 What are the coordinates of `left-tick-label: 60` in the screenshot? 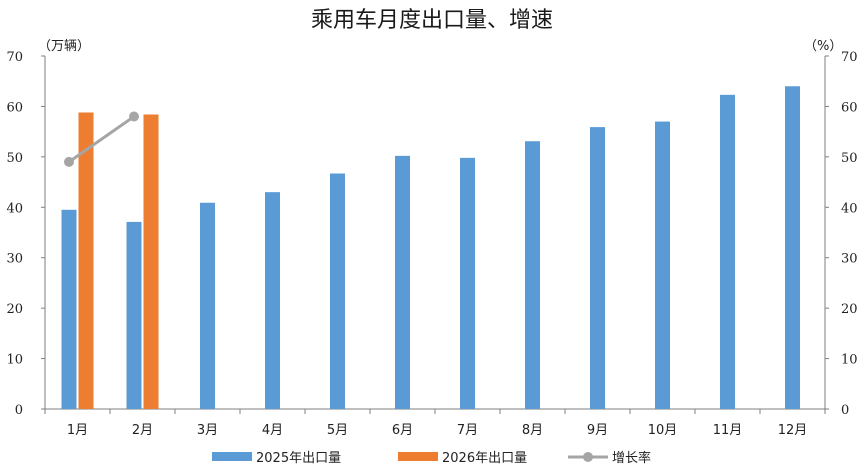 It's located at (14, 107).